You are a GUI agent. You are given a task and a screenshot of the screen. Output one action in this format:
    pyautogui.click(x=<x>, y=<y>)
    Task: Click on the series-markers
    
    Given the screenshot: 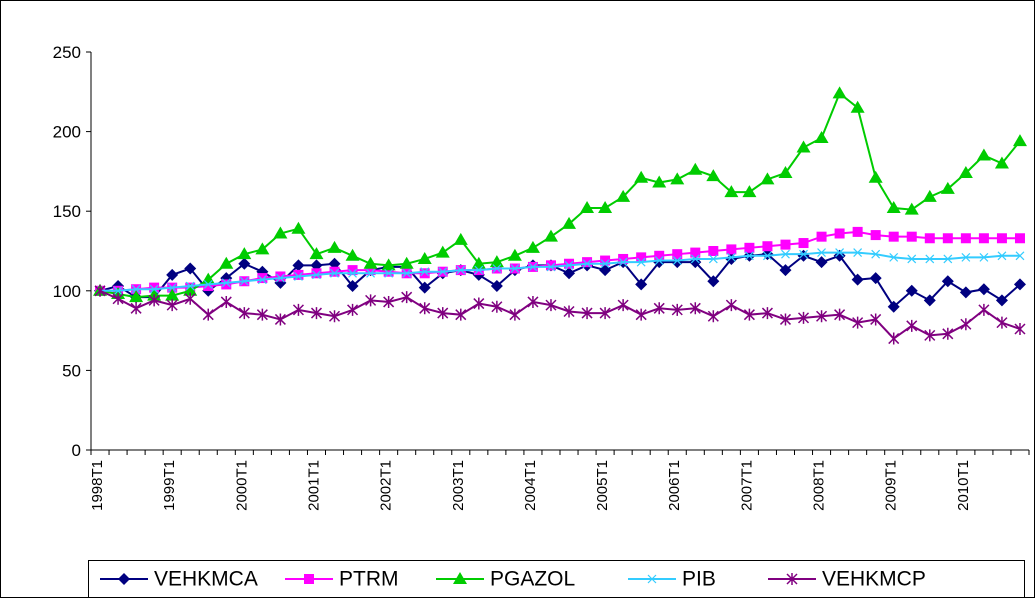 What is the action you would take?
    pyautogui.click(x=560, y=314)
    